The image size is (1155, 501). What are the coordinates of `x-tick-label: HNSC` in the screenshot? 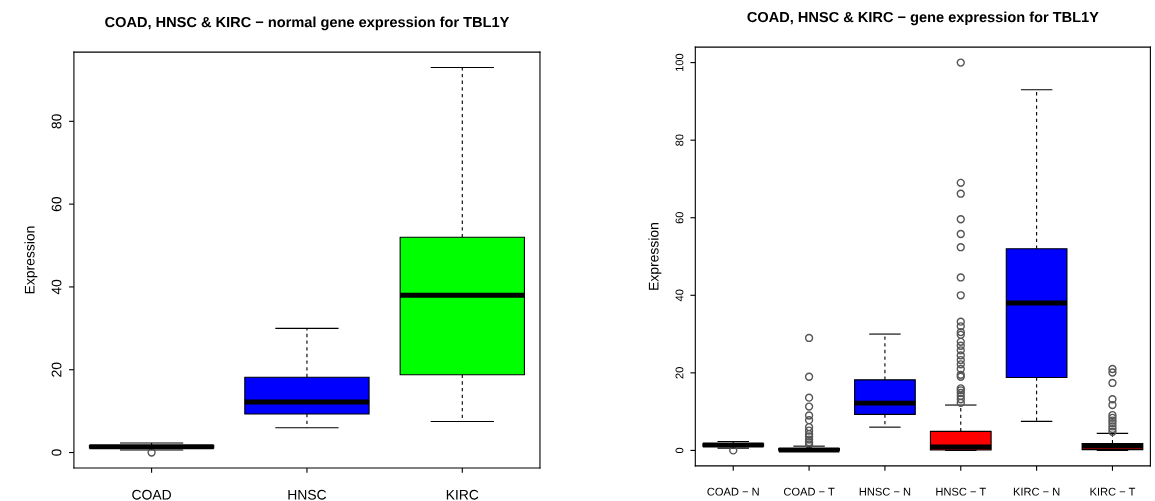 It's located at (307, 494).